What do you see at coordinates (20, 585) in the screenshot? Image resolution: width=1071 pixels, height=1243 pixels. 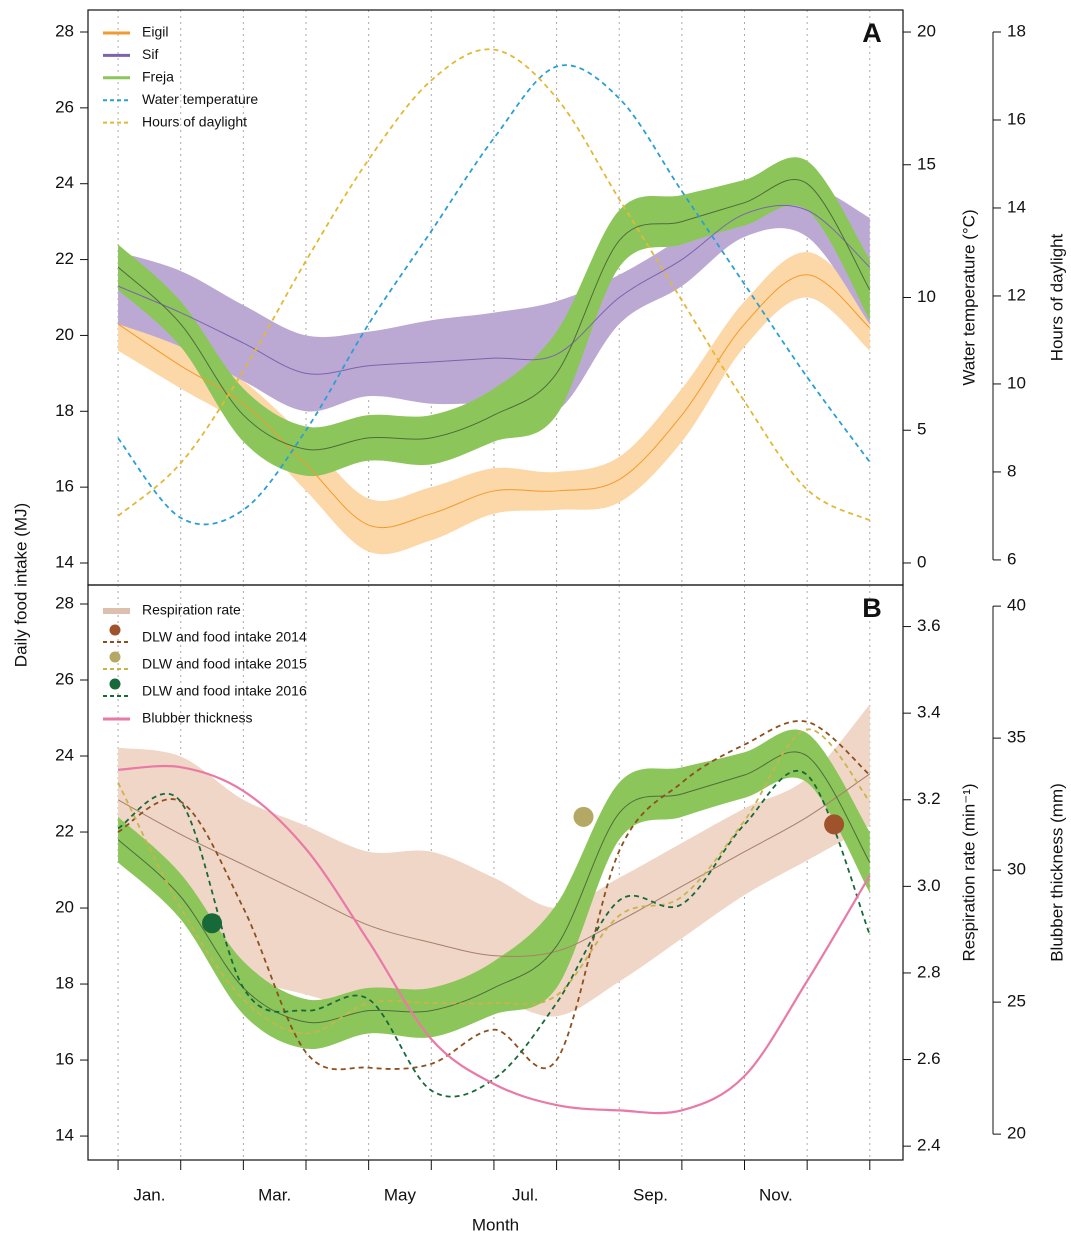 I see `y-axis-label: Daily food intake (MJ)` at bounding box center [20, 585].